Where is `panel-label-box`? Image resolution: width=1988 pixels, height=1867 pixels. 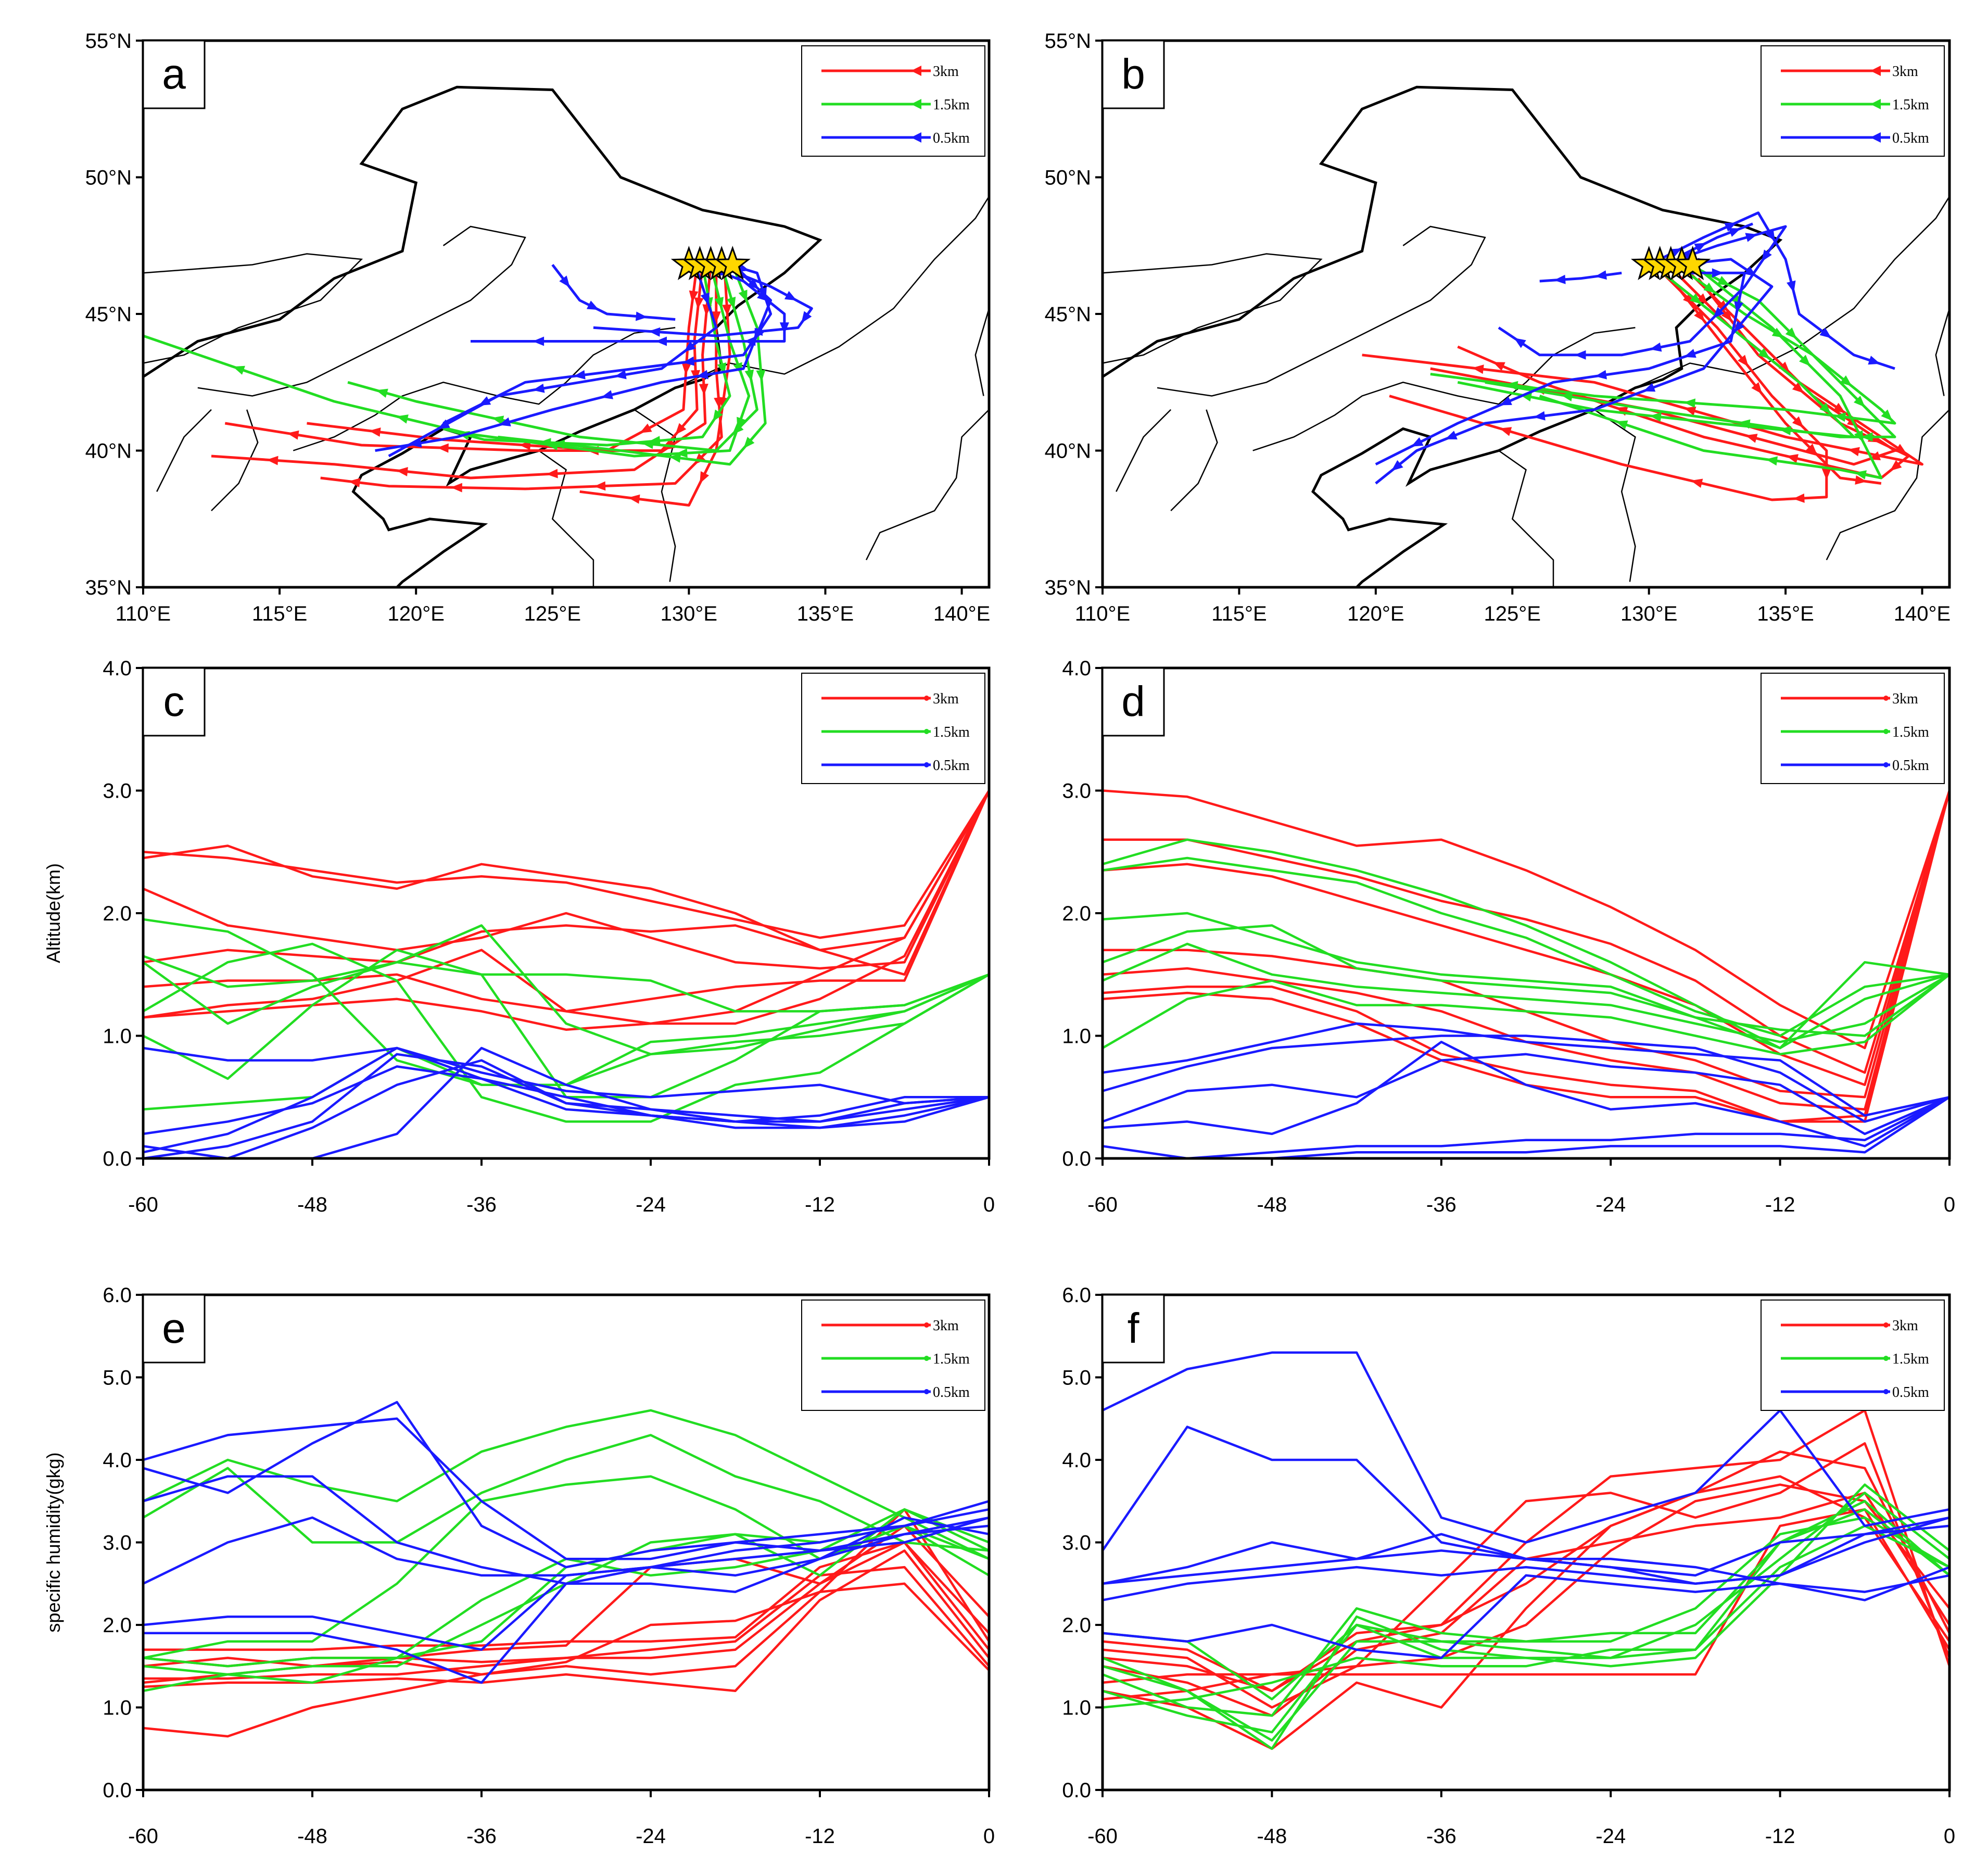
panel-label-box is located at coordinates (174, 702).